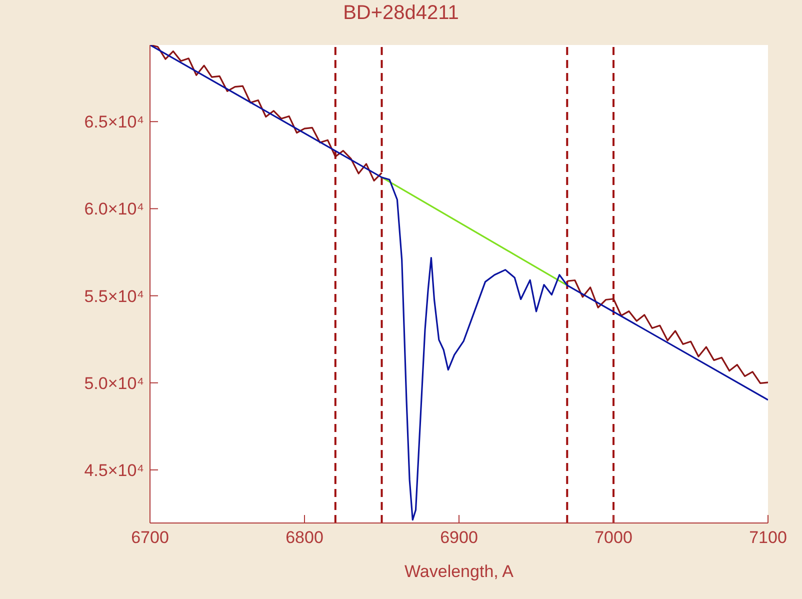  What do you see at coordinates (613, 538) in the screenshot?
I see `x-tick-label: 7000` at bounding box center [613, 538].